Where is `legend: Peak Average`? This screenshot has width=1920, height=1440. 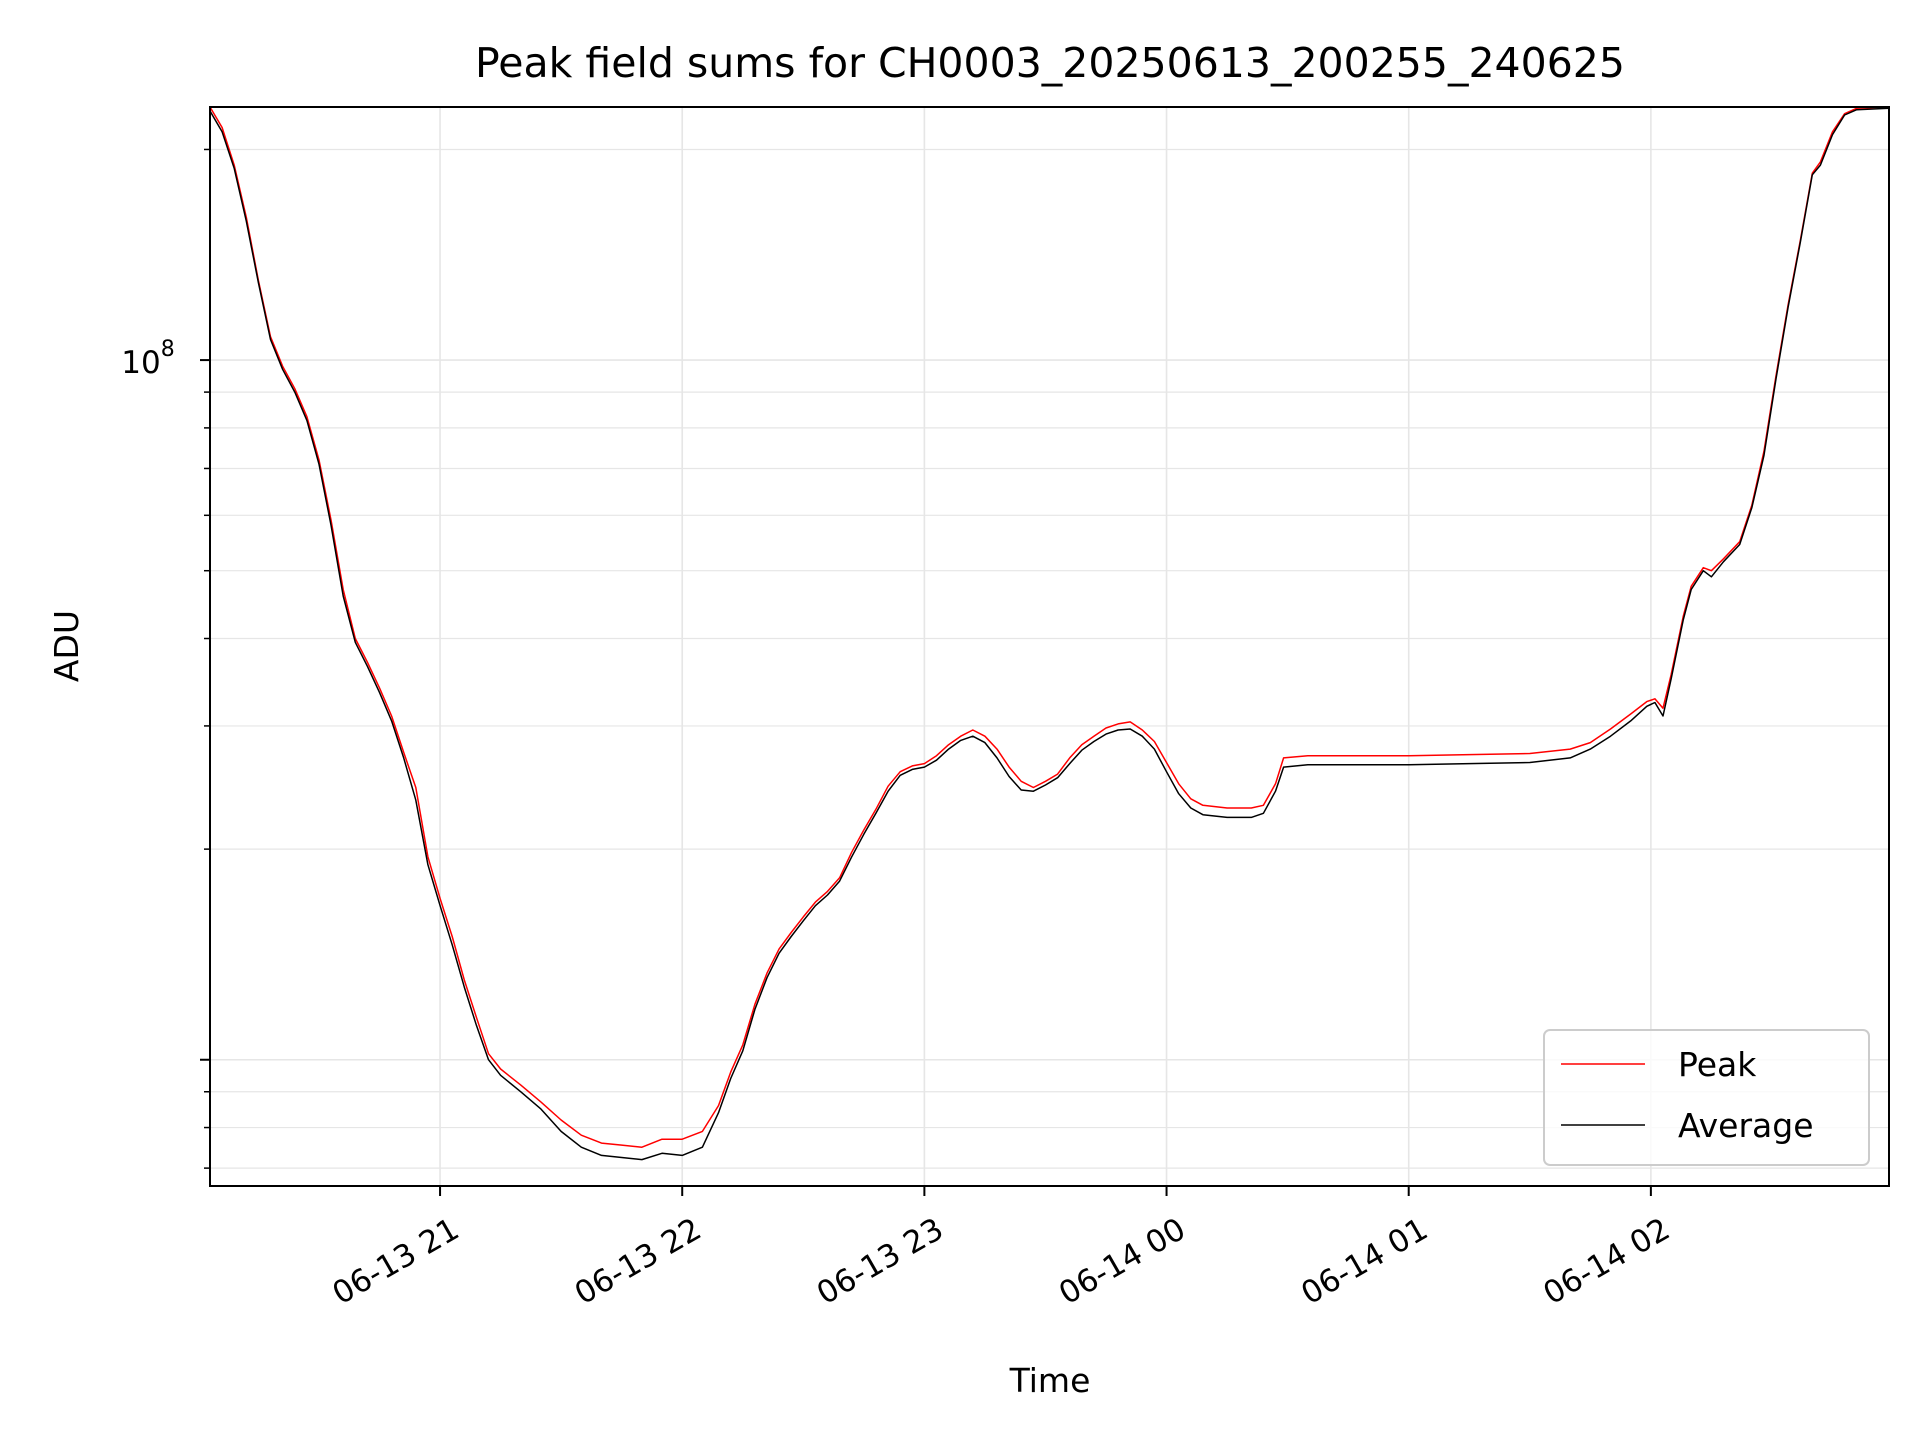
legend: Peak Average is located at coordinates (1706, 1097).